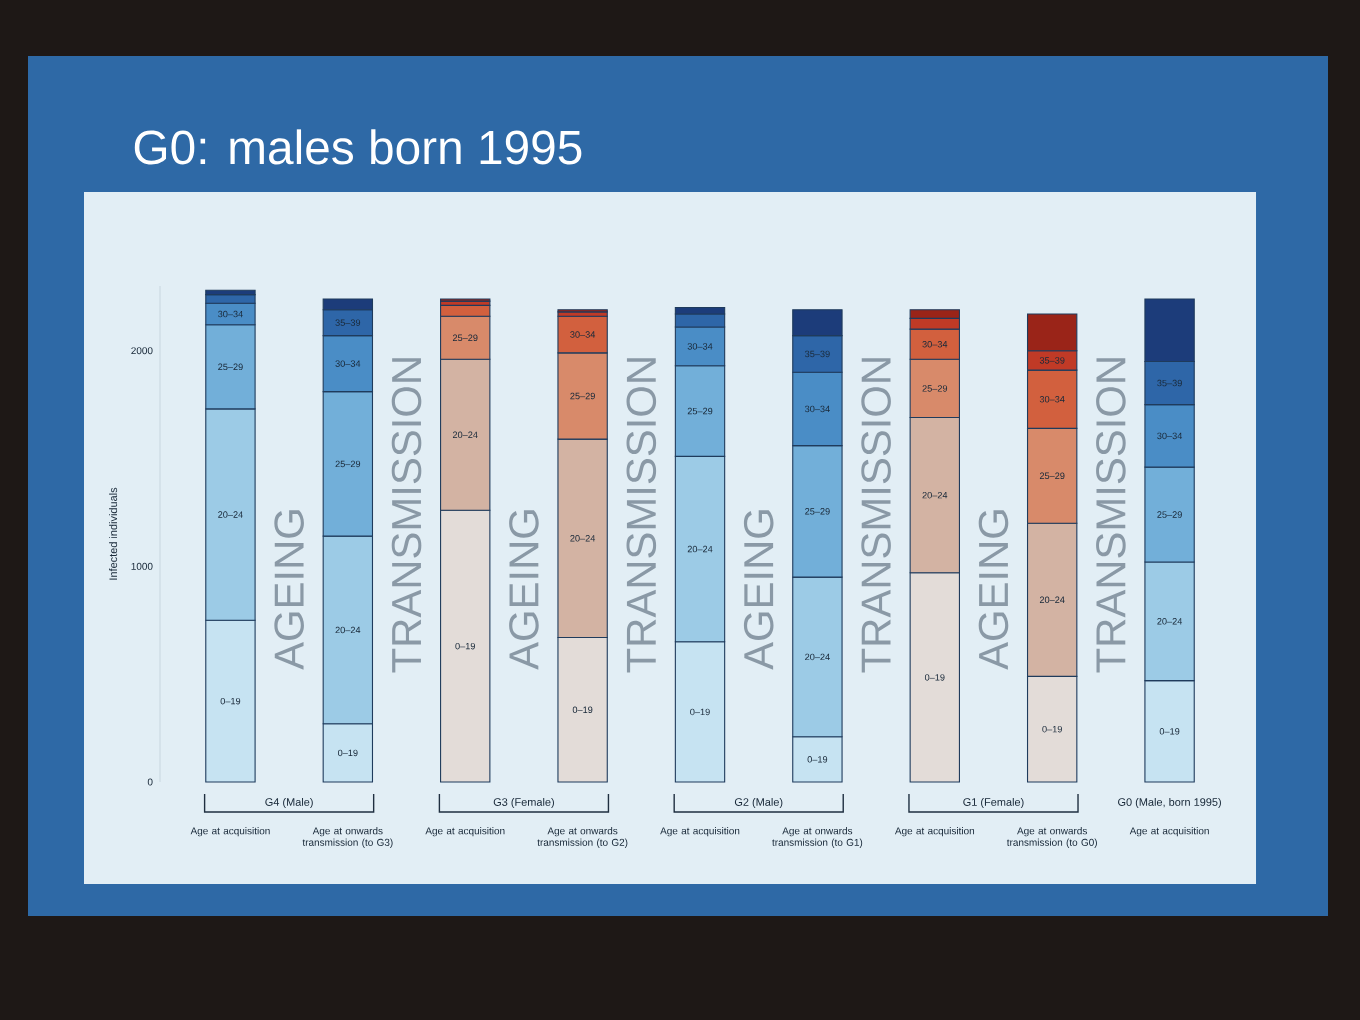 The image size is (1360, 1020). Describe the element at coordinates (358, 147) in the screenshot. I see `chart-title: G0: males born 1995` at that location.